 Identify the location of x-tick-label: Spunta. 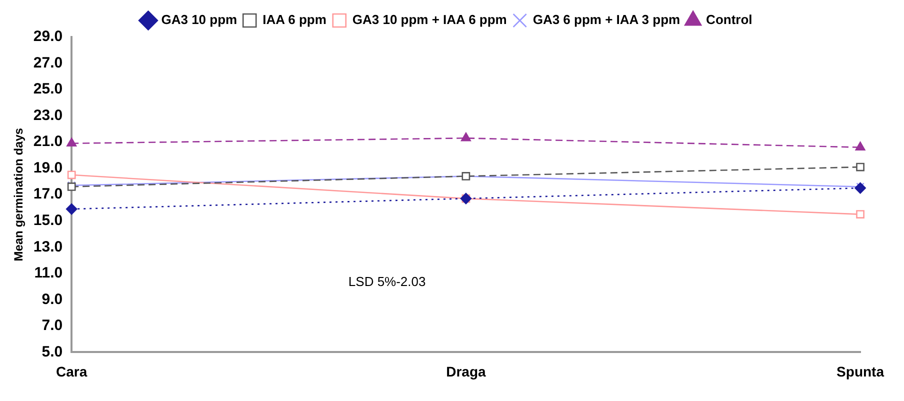
(860, 371).